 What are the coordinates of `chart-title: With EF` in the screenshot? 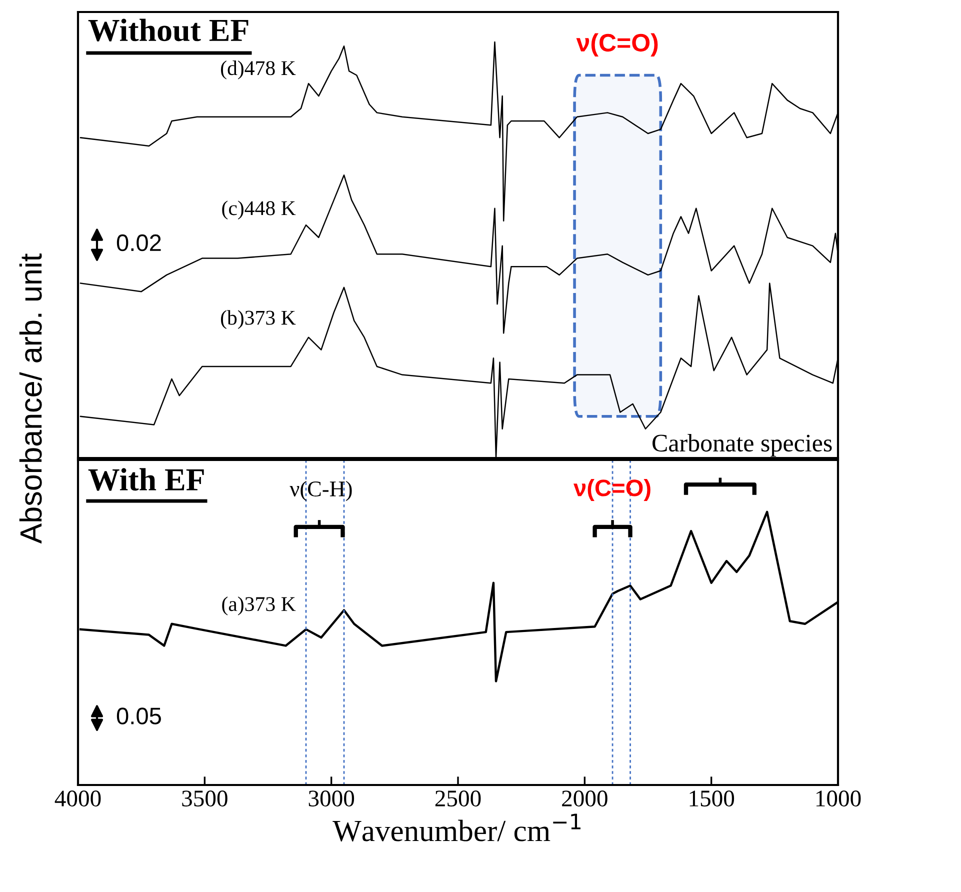 It's located at (146, 479).